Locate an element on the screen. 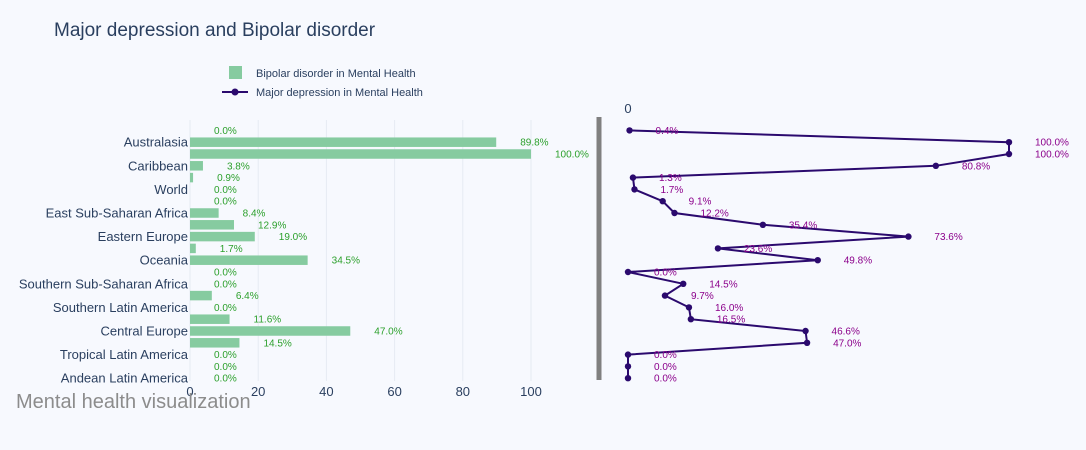 Image resolution: width=1086 pixels, height=450 pixels. depression-point-label: 9.7% is located at coordinates (702, 296).